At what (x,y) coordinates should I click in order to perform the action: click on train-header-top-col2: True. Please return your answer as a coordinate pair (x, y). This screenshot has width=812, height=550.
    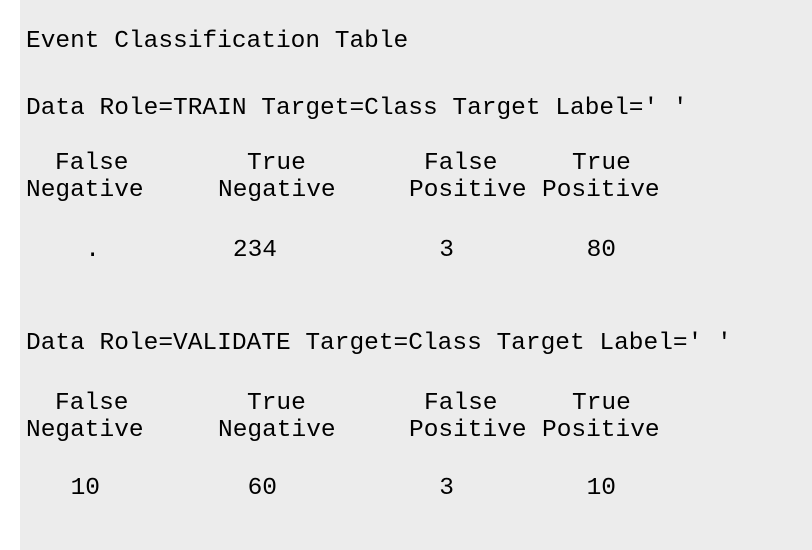
    Looking at the image, I should click on (276, 163).